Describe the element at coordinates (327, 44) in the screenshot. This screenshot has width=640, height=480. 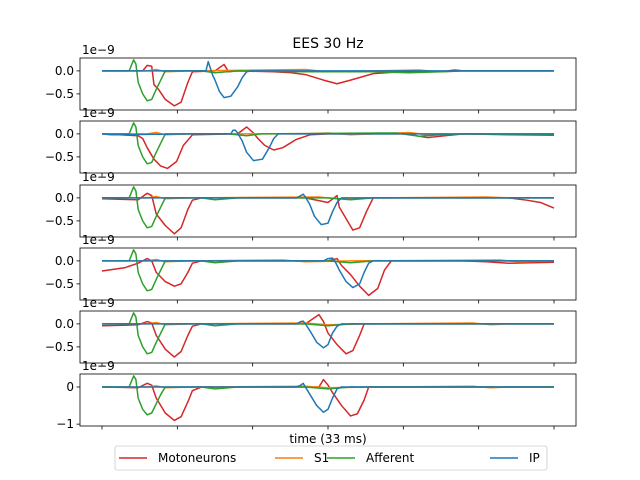
I see `chart-title: EES 30 Hz` at that location.